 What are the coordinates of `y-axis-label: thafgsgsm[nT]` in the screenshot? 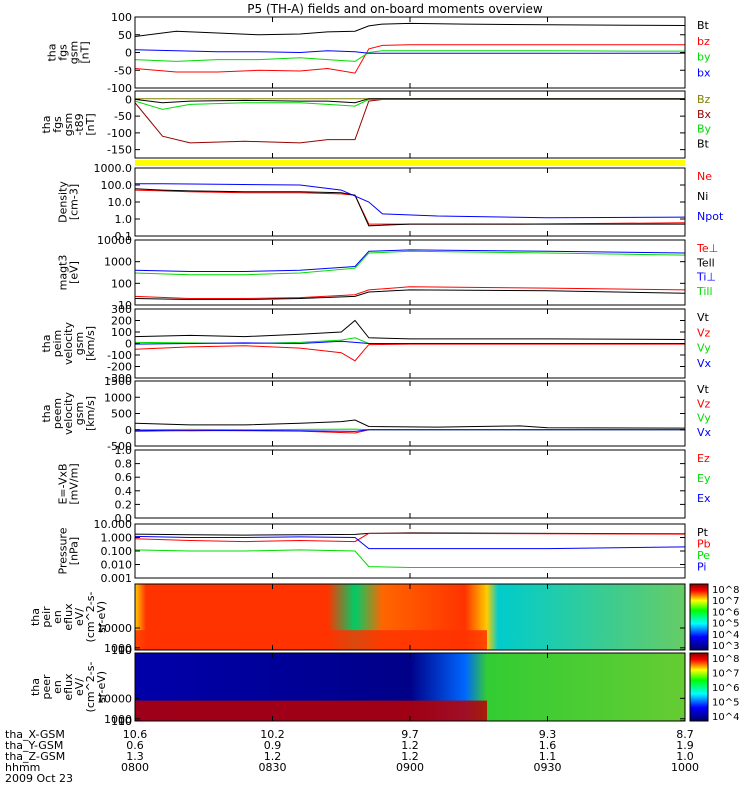 It's located at (69, 52).